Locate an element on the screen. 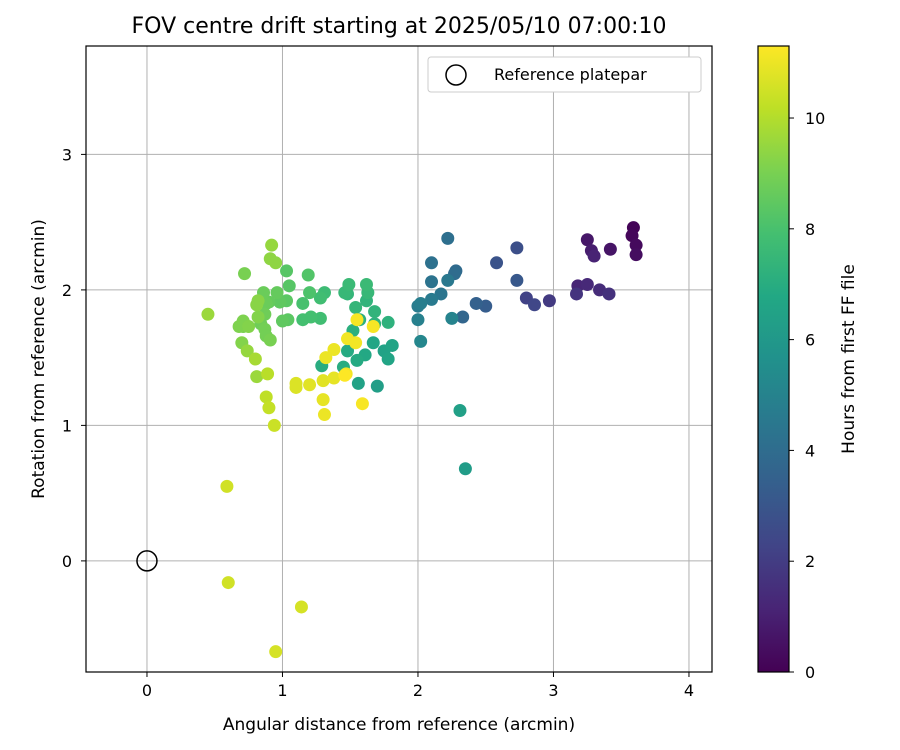 Image resolution: width=900 pixels, height=750 pixels. legend-box is located at coordinates (564, 74).